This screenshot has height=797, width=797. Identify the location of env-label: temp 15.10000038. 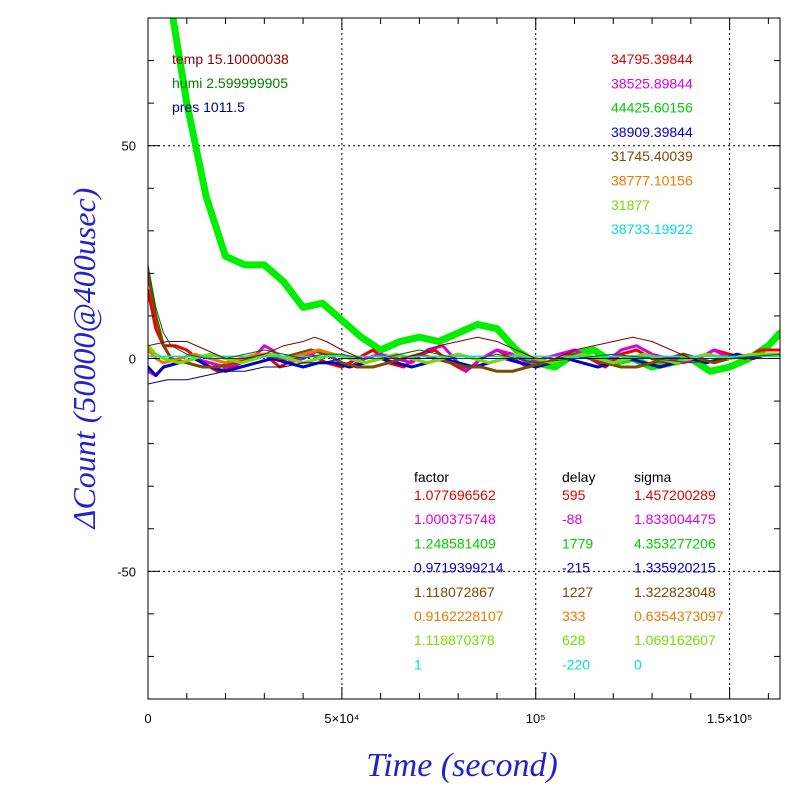
(230, 59).